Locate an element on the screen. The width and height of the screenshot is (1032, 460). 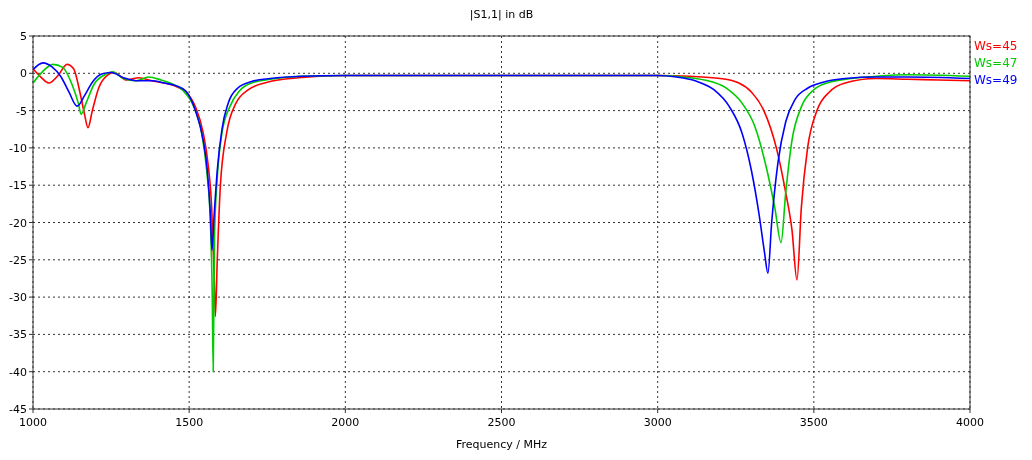
y-tick-label: 5 is located at coordinates (23, 36).